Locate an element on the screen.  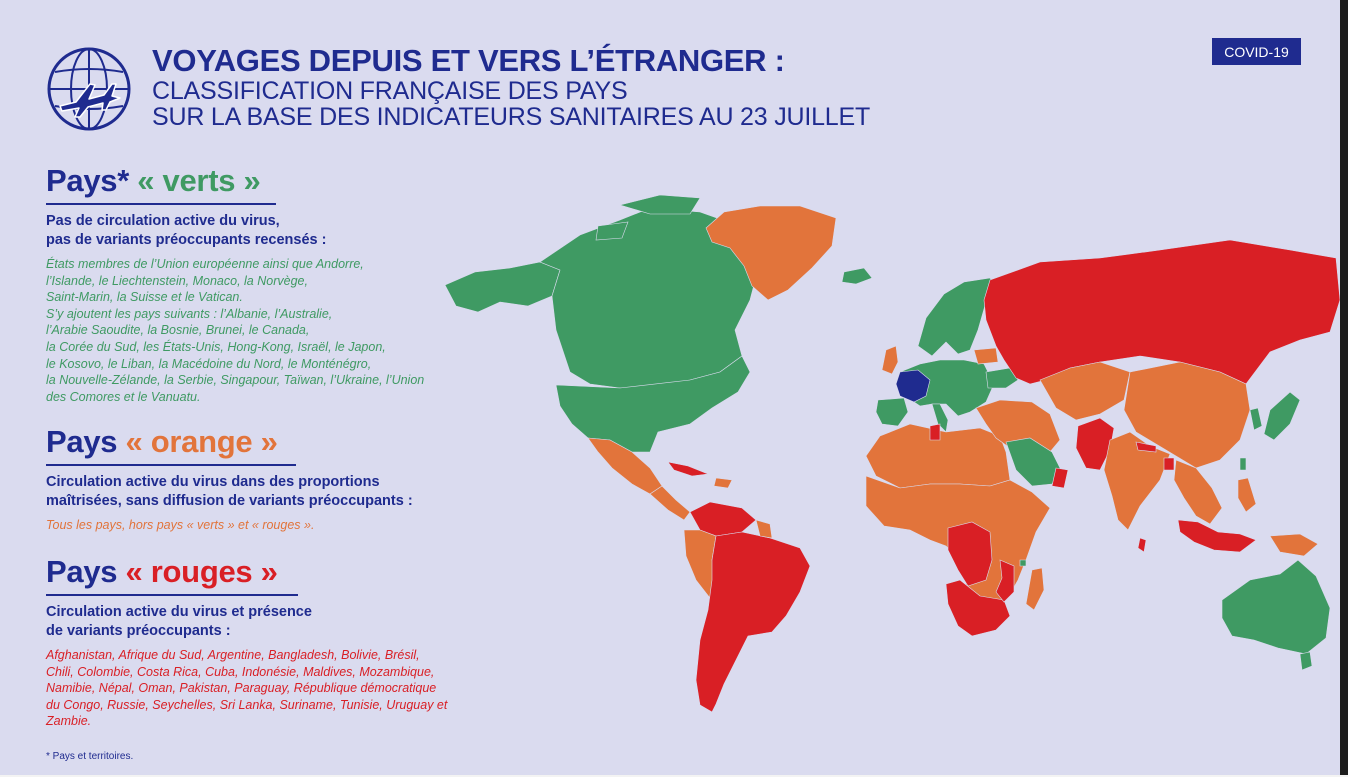
page-subtitle-line-1: CLASSIFICATION FRANÇAISE DES PAYS is located at coordinates (390, 91).